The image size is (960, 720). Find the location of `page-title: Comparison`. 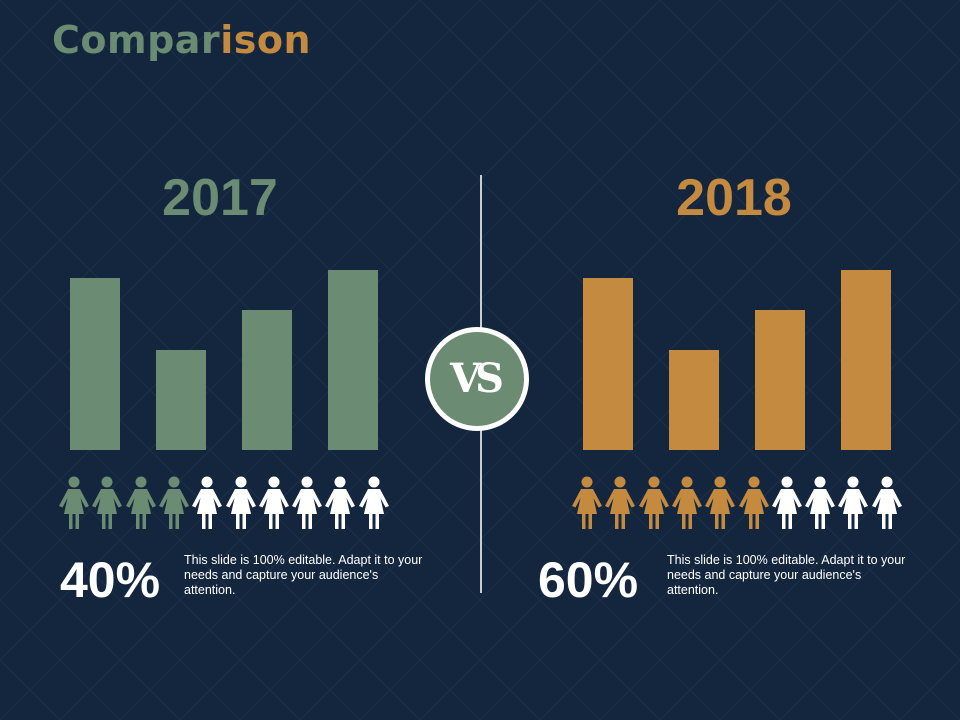

page-title: Comparison is located at coordinates (181, 40).